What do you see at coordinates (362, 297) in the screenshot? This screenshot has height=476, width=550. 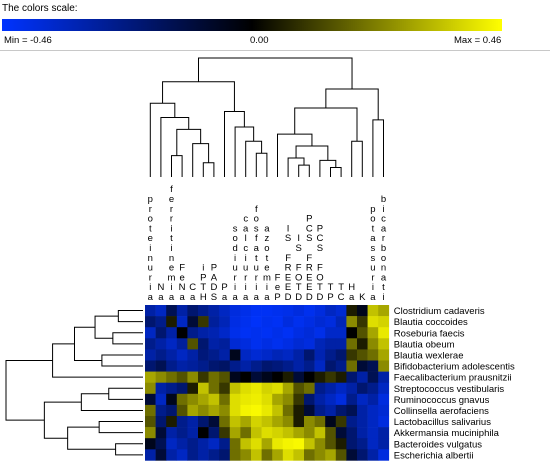 I see `column-label: K` at bounding box center [362, 297].